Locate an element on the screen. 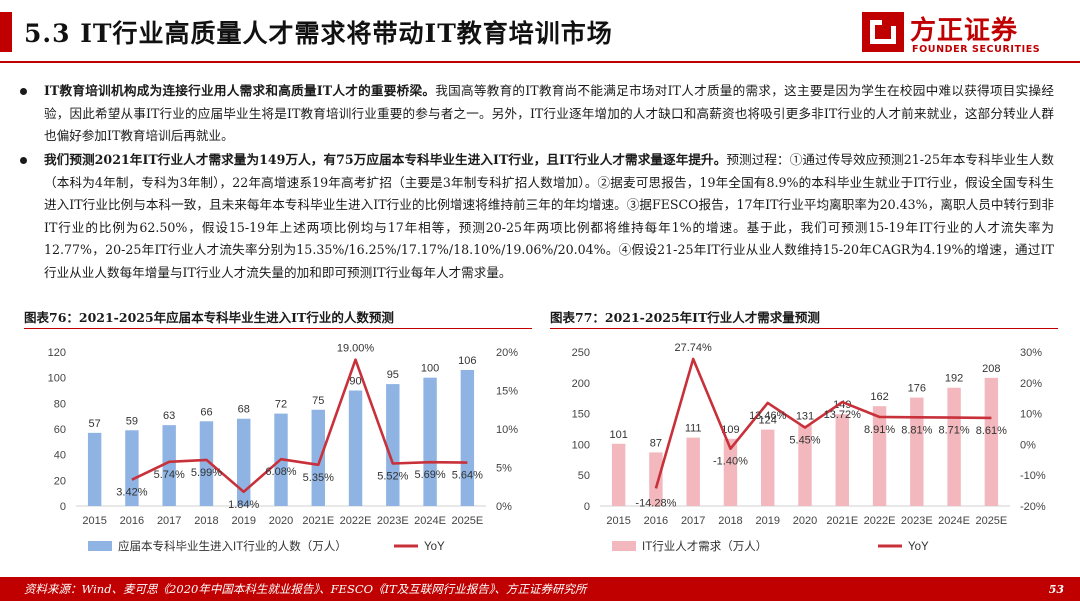 This screenshot has width=1080, height=601. bar-value-label: 90 is located at coordinates (355, 382).